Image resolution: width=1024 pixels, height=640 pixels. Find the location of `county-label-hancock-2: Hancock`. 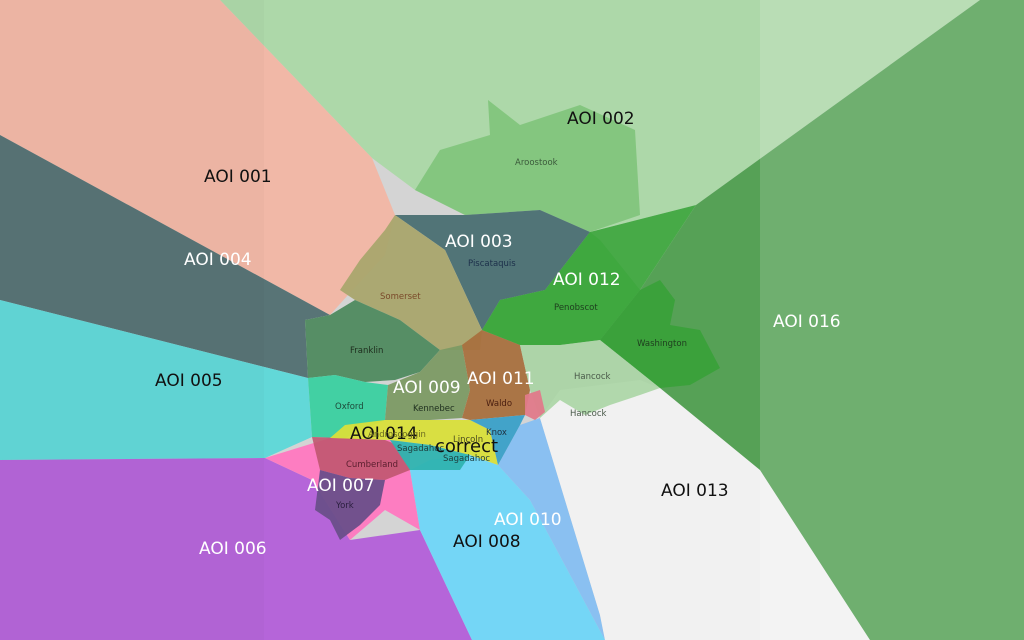

county-label-hancock-2: Hancock is located at coordinates (588, 414).